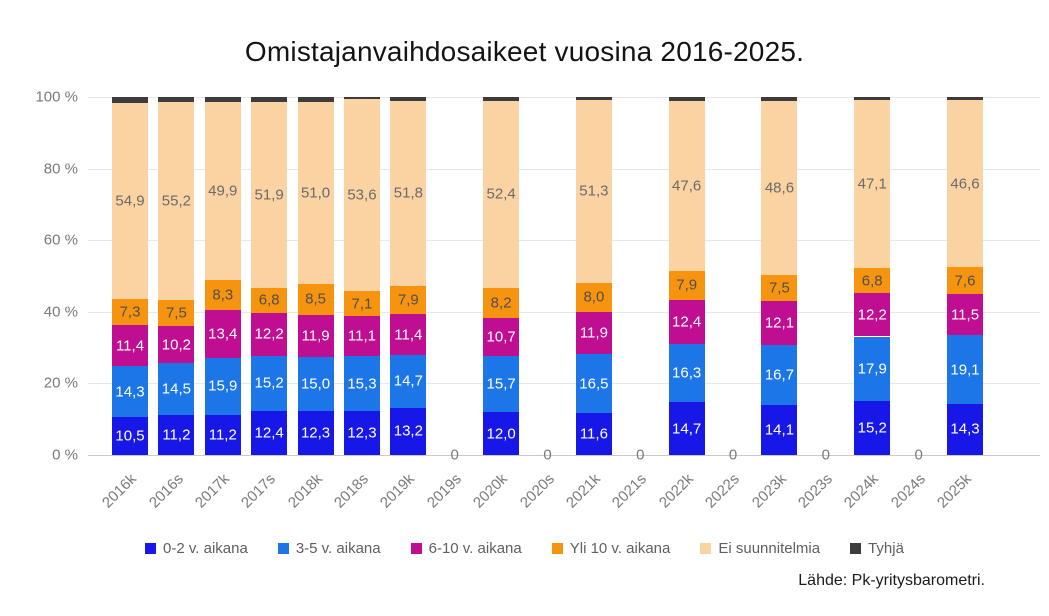  What do you see at coordinates (196, 548) in the screenshot?
I see `legend-item-0-2-v-aikana: 0-2 v. aikana` at bounding box center [196, 548].